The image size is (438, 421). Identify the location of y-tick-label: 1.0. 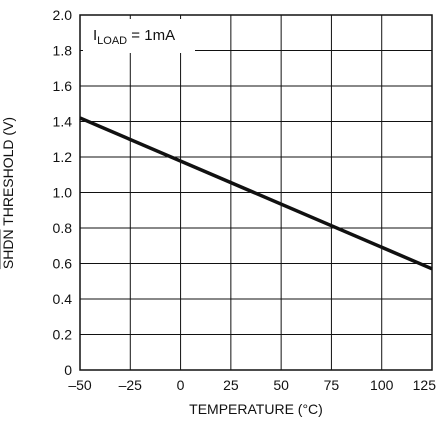
(63, 193).